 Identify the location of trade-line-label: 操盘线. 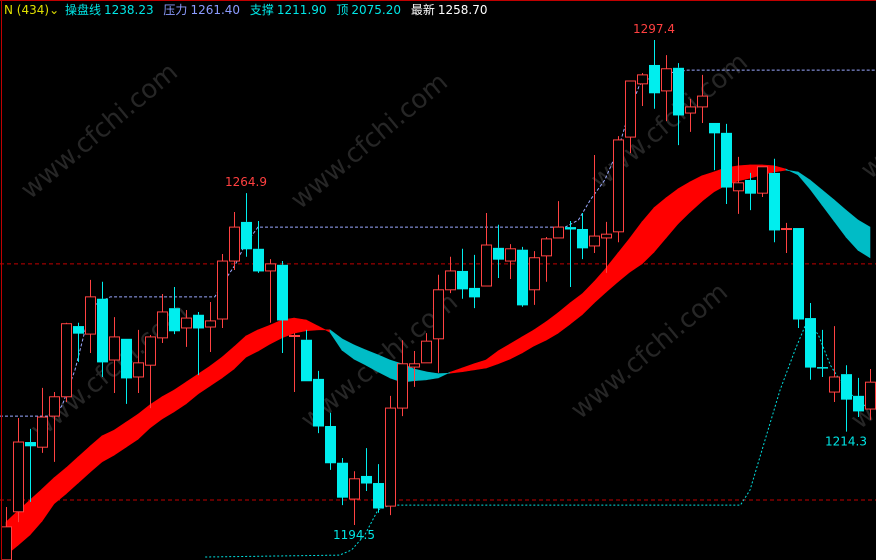
(82, 10).